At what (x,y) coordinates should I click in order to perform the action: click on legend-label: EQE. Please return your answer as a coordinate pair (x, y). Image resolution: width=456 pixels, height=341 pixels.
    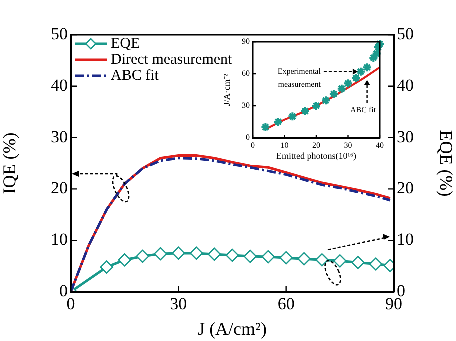
    Looking at the image, I should click on (125, 44).